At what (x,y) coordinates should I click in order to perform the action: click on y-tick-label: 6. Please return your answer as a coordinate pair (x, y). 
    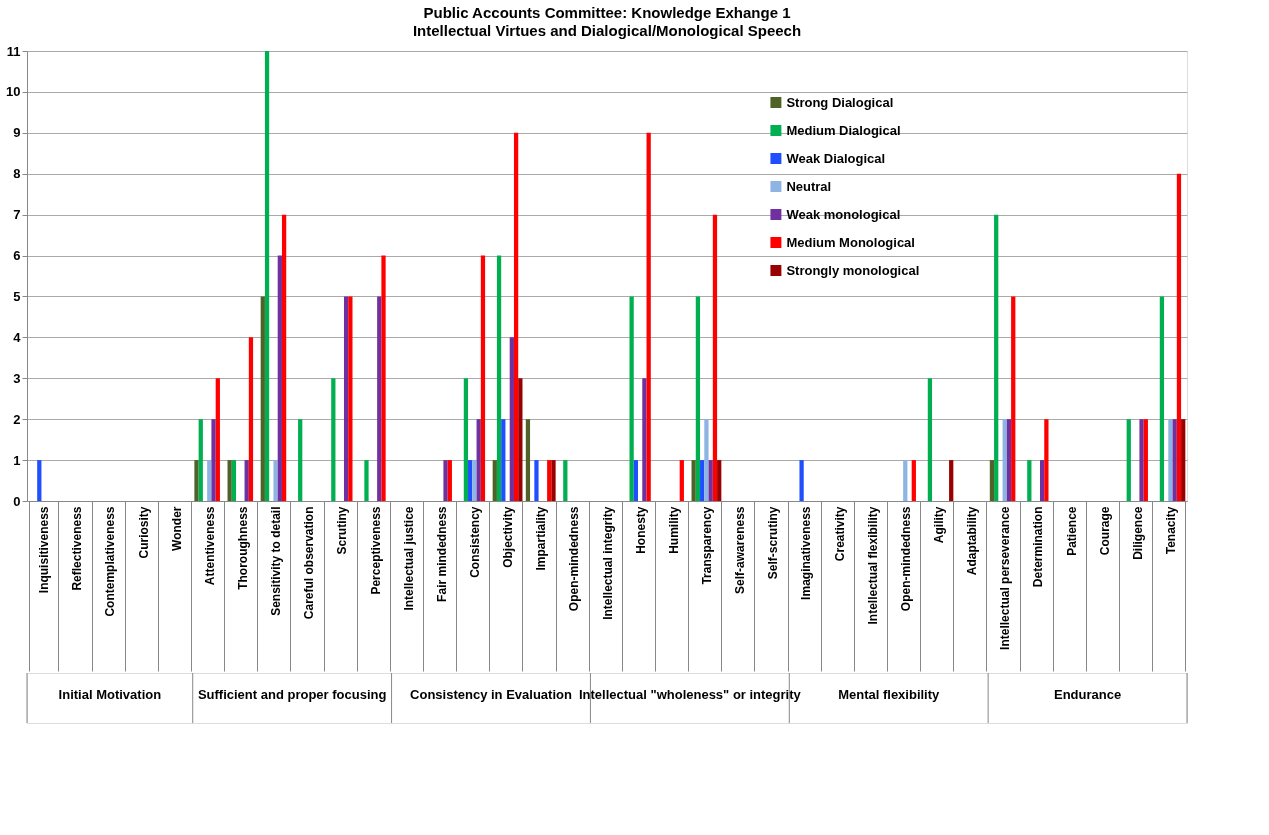
    Looking at the image, I should click on (17, 256).